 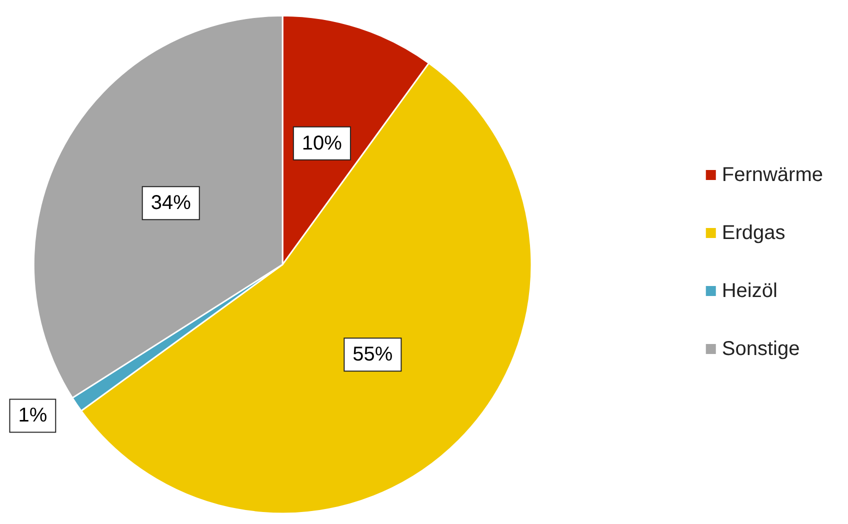 What do you see at coordinates (773, 175) in the screenshot?
I see `legend-label: Fernwärme` at bounding box center [773, 175].